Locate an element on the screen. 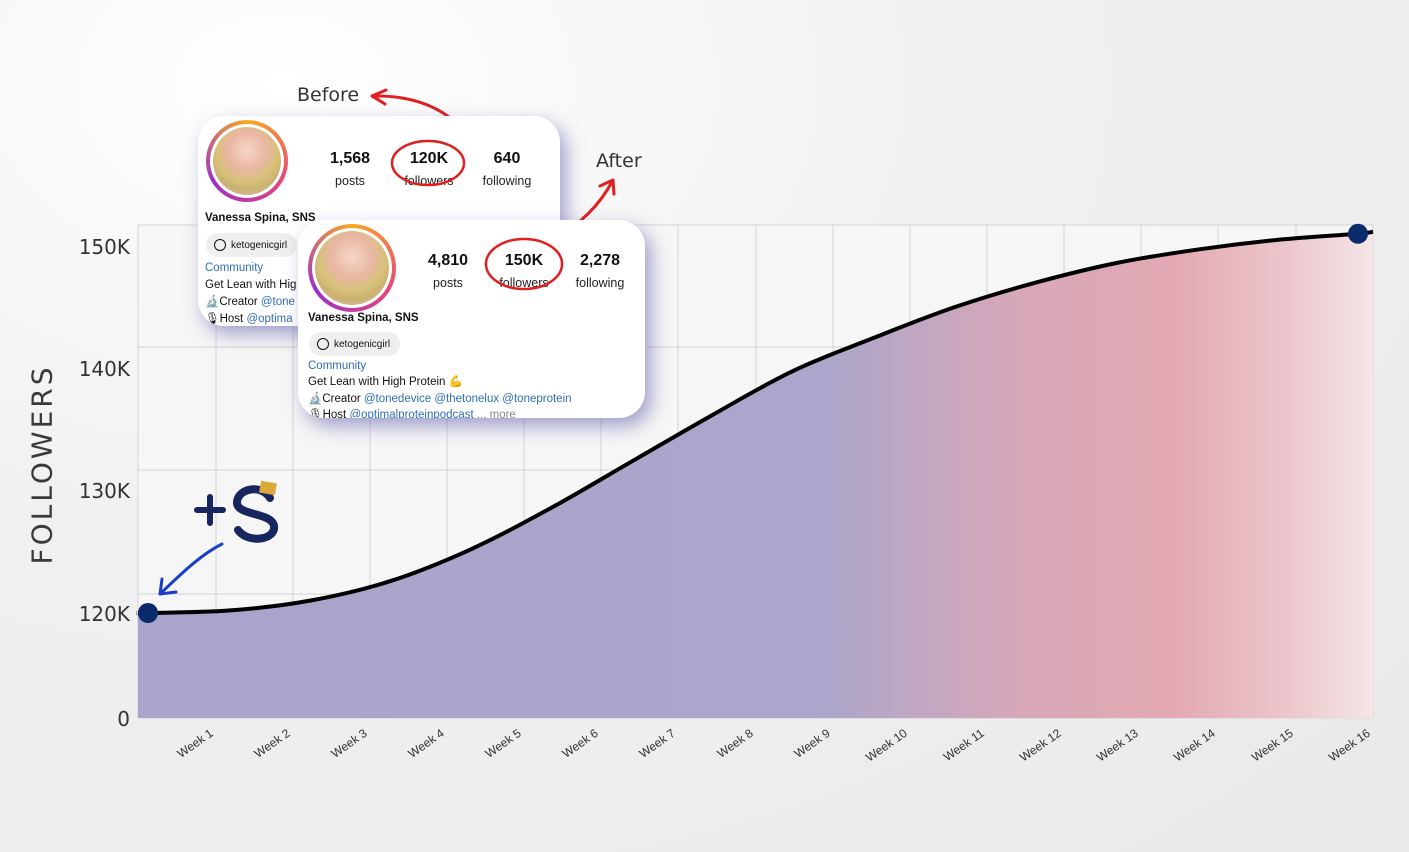  x-tick-label: Week 5 is located at coordinates (503, 743).